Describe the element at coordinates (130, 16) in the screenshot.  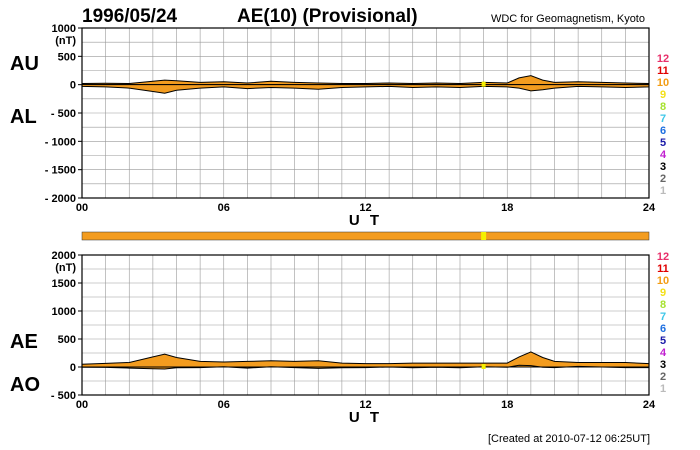
I see `date-label: 1996/05/24` at that location.